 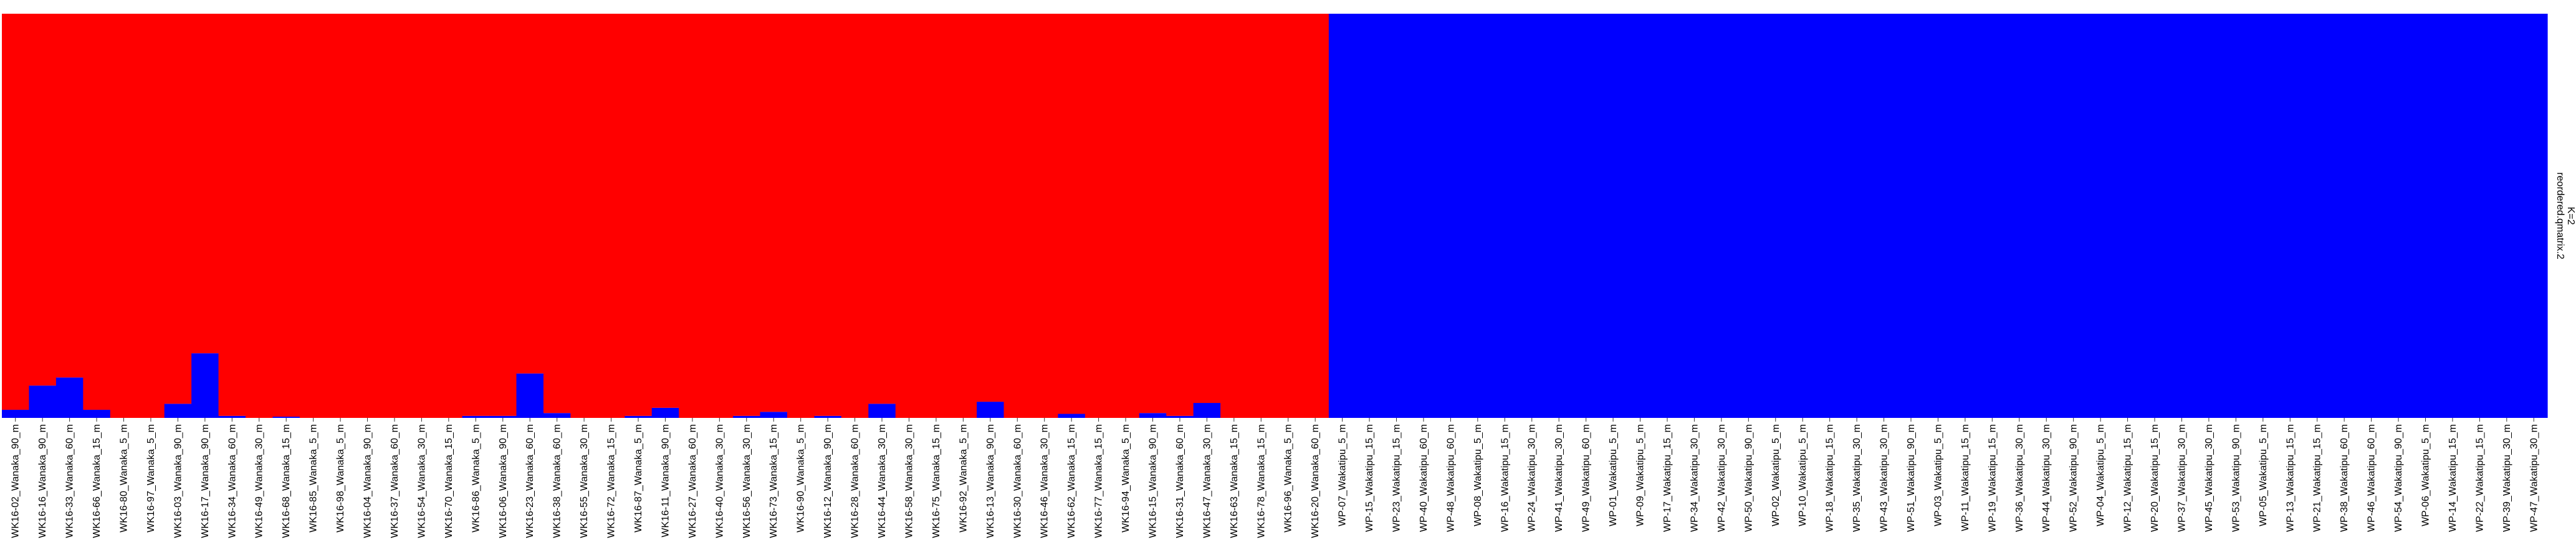 What do you see at coordinates (1667, 478) in the screenshot?
I see `x-tick-label: WP-17_Wakatipu_15_m` at bounding box center [1667, 478].